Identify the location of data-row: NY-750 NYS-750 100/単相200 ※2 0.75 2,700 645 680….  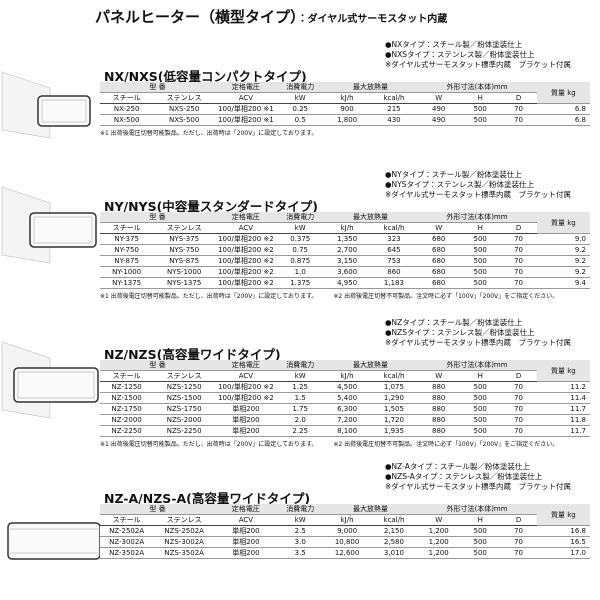
(345, 250).